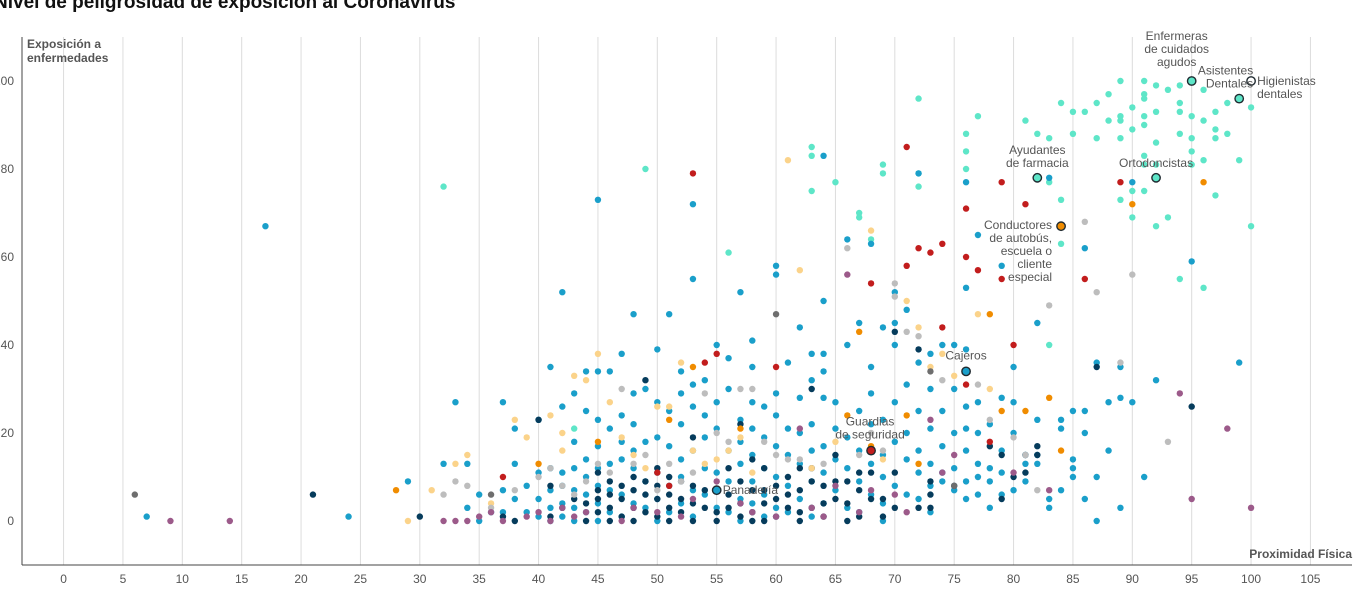 The image size is (1361, 602). I want to click on x-tick-label: 55, so click(717, 579).